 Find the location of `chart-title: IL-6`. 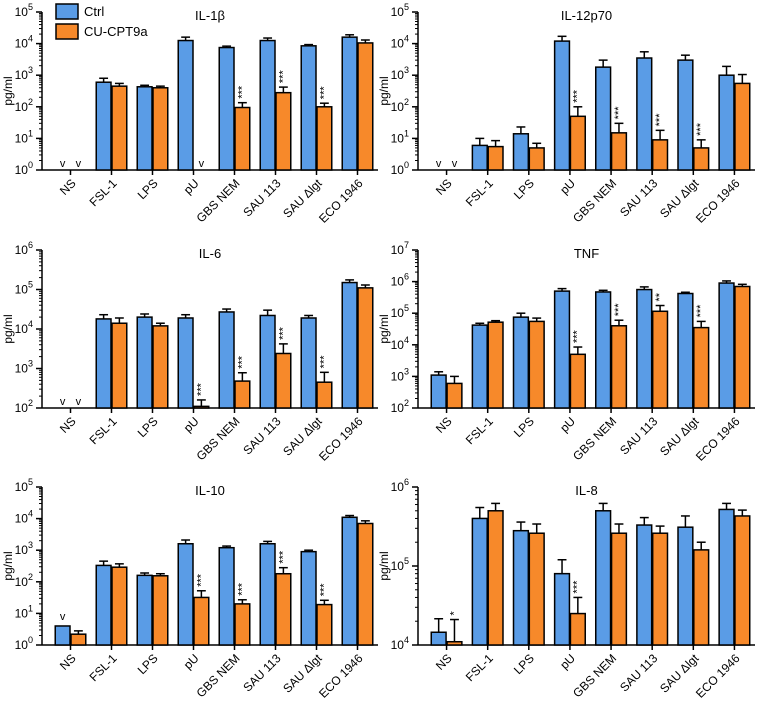

chart-title: IL-6 is located at coordinates (210, 253).